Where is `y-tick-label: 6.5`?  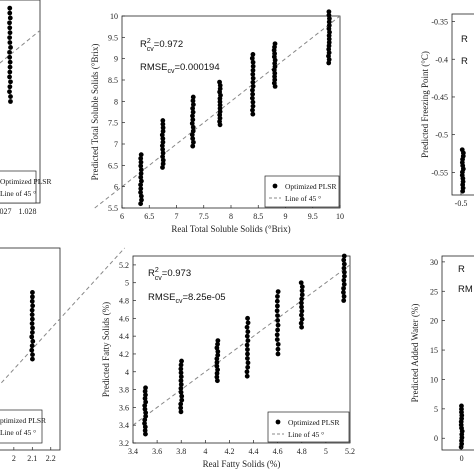
y-tick-label: 6.5 is located at coordinates (113, 165).